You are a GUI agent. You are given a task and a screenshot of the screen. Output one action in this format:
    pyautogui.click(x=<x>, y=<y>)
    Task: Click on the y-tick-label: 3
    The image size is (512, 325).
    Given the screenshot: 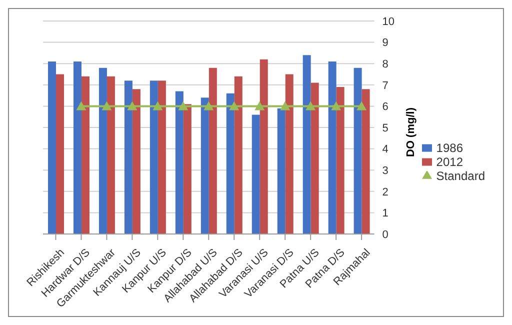 What is the action you would take?
    pyautogui.click(x=385, y=171)
    